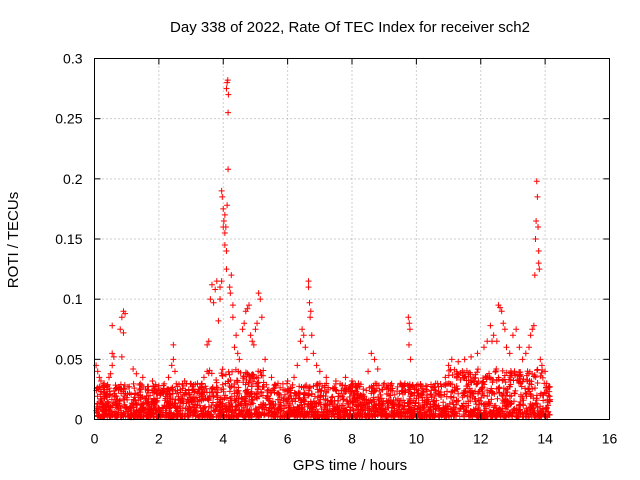 The width and height of the screenshot is (640, 480). What do you see at coordinates (610, 439) in the screenshot?
I see `x-tick-label: 16` at bounding box center [610, 439].